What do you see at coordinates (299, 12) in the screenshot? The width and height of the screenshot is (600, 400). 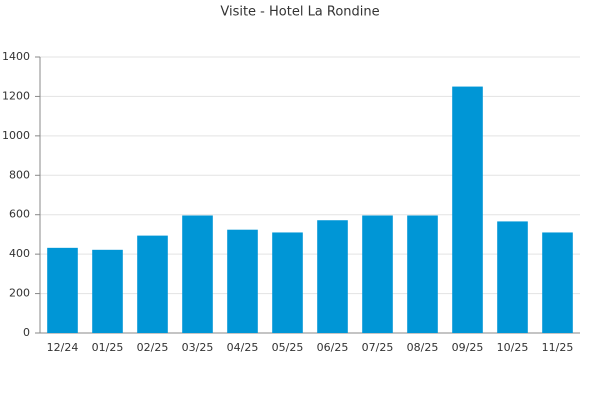 I see `chart-title: Visite - Hotel La Rondine` at bounding box center [299, 12].